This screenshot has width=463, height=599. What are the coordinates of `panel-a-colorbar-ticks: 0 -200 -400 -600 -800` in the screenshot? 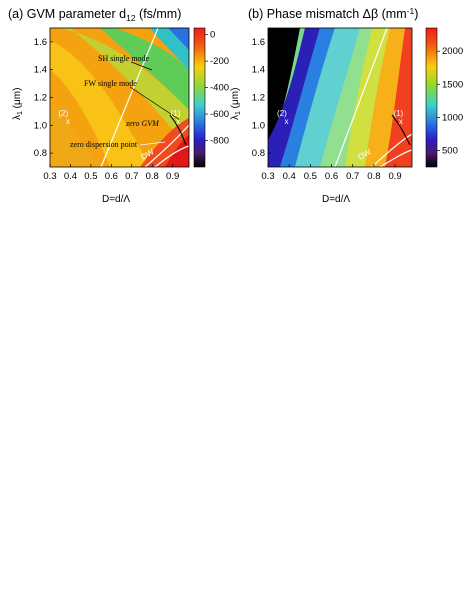 It's located at (217, 88).